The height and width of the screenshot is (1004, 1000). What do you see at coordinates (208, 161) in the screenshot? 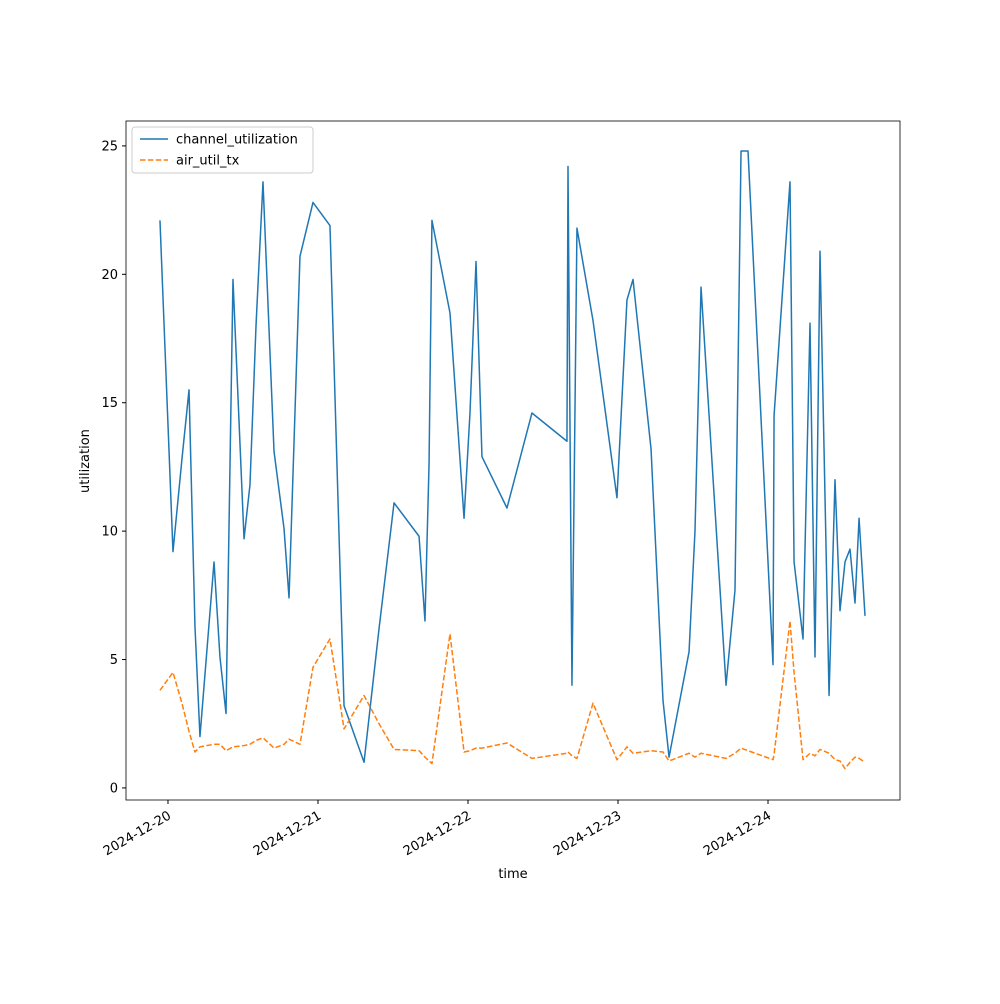
I see `legend-label: air_util_tx` at bounding box center [208, 161].